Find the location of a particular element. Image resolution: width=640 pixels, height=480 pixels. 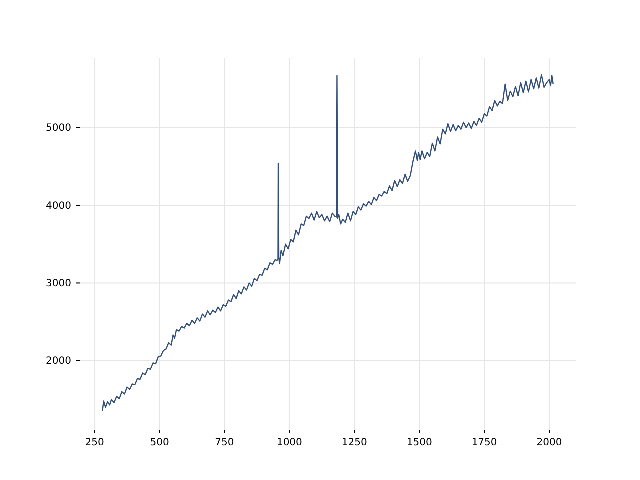

x-tick-label: 2000 is located at coordinates (549, 443).